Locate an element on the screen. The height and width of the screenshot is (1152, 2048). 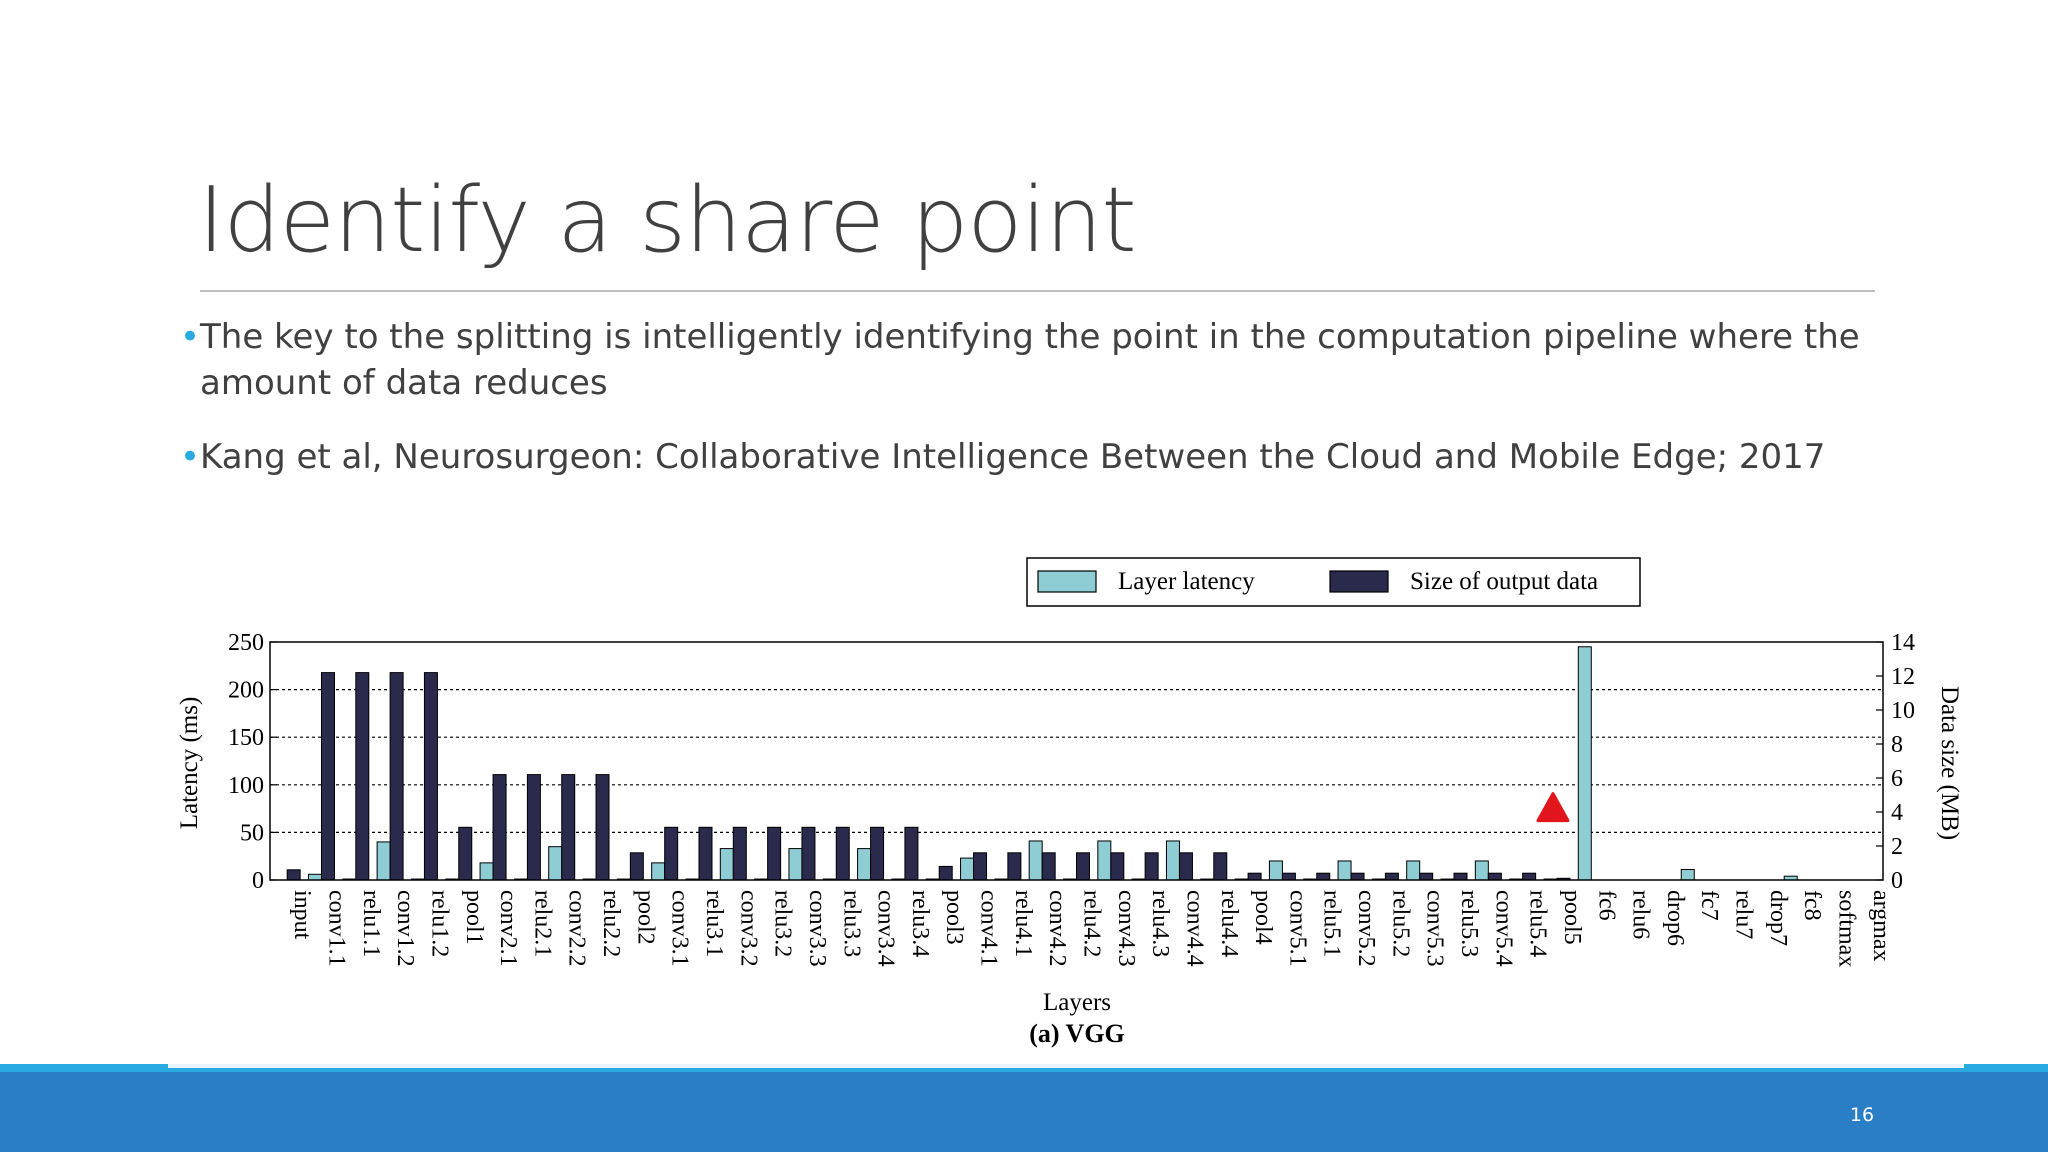
category-label: relu4.3 is located at coordinates (1160, 923).